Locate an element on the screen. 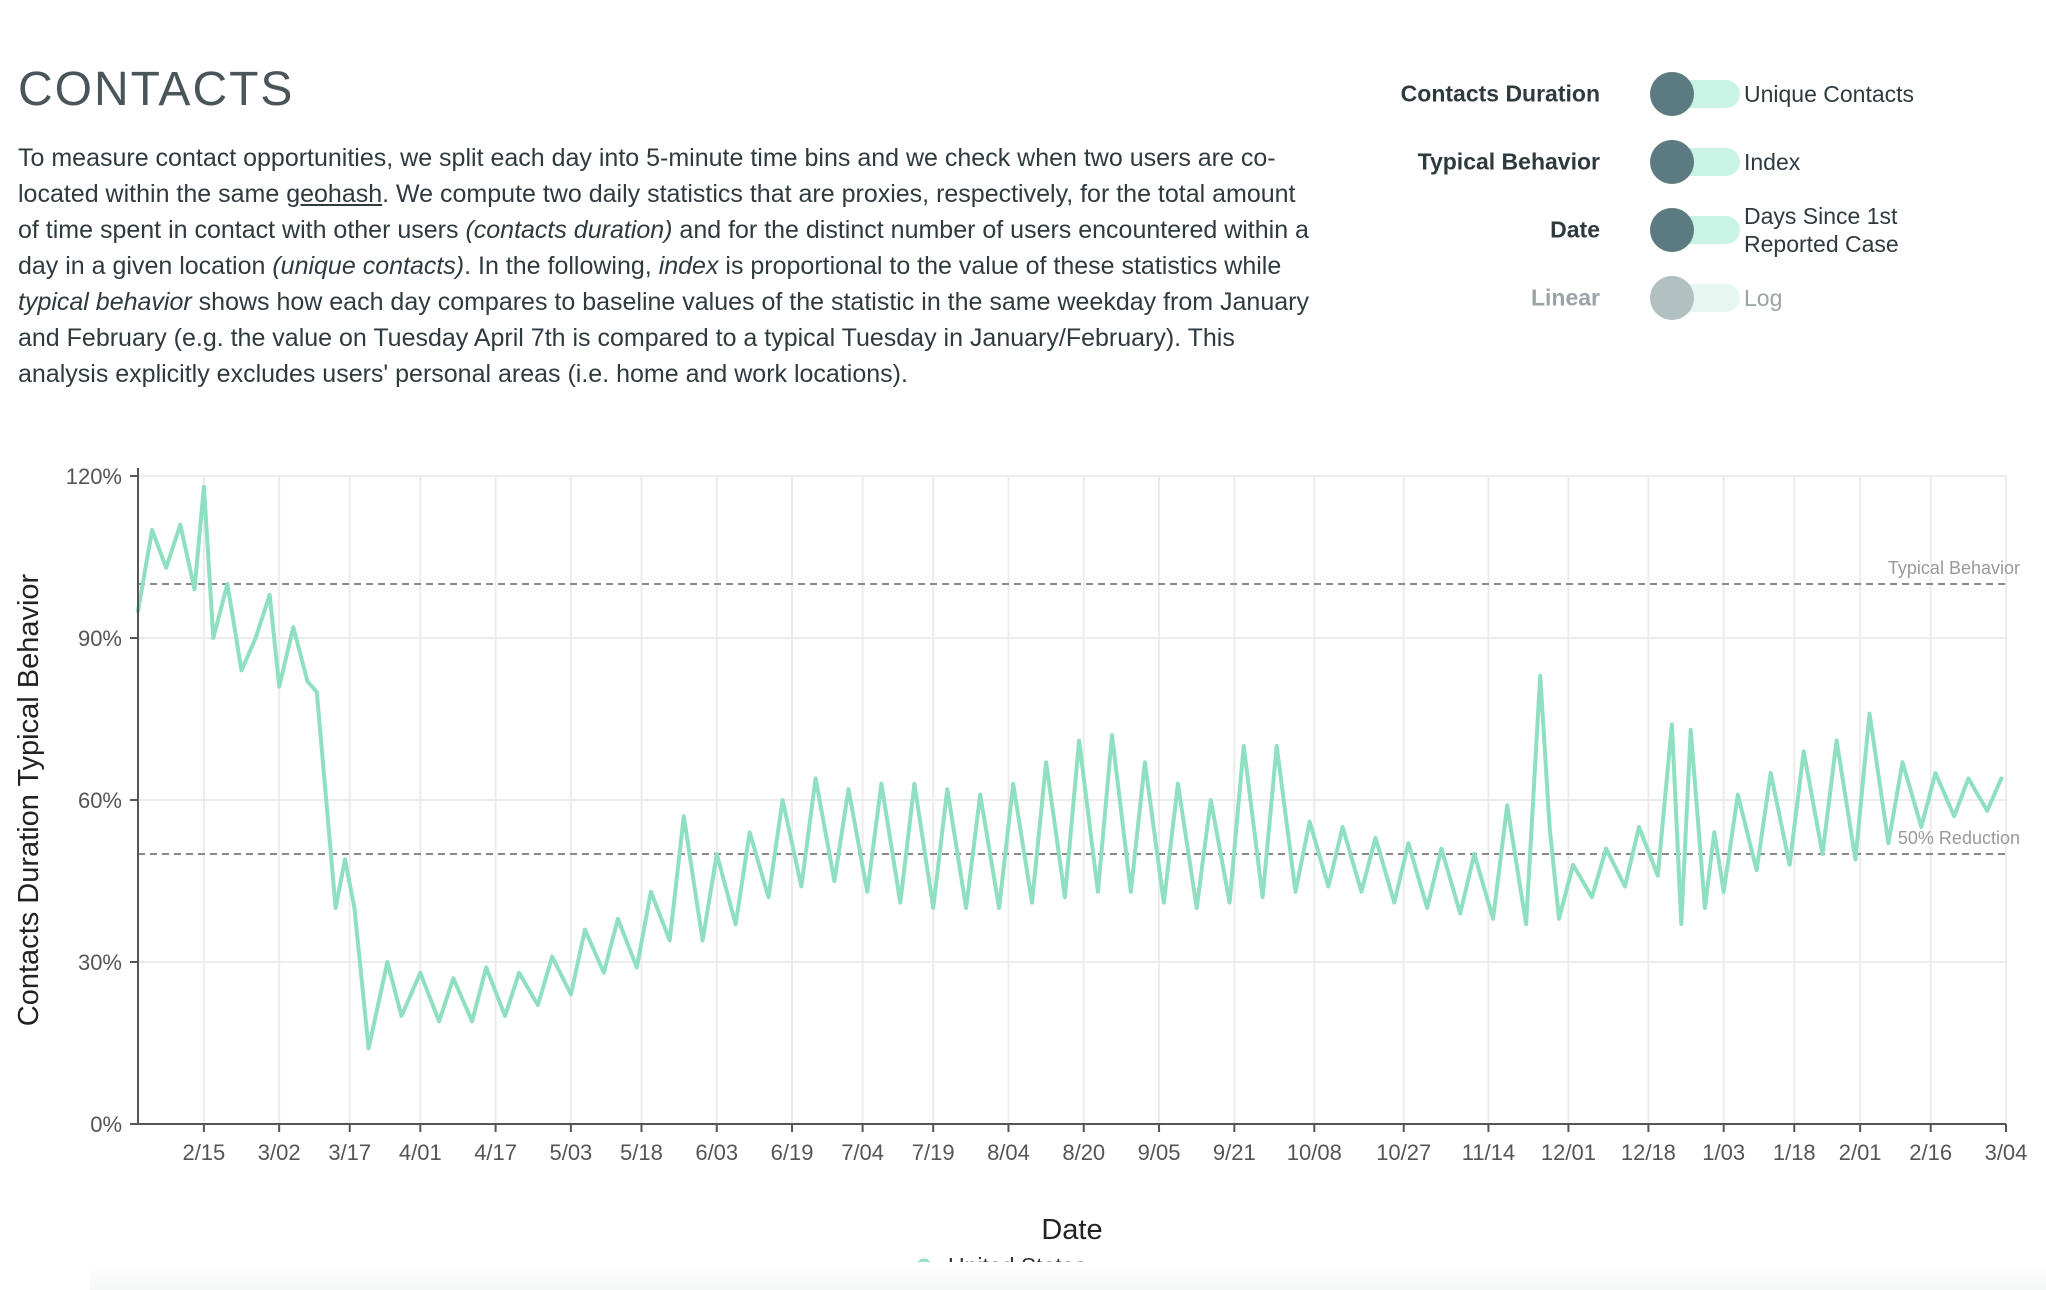 The width and height of the screenshot is (2046, 1290). x-tick-label: 7/04 is located at coordinates (862, 1152).